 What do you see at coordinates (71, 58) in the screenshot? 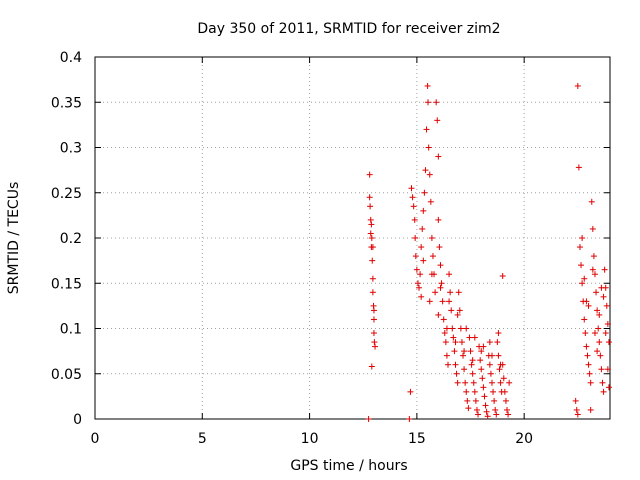
I see `y-tick-label: 0.4` at bounding box center [71, 58].